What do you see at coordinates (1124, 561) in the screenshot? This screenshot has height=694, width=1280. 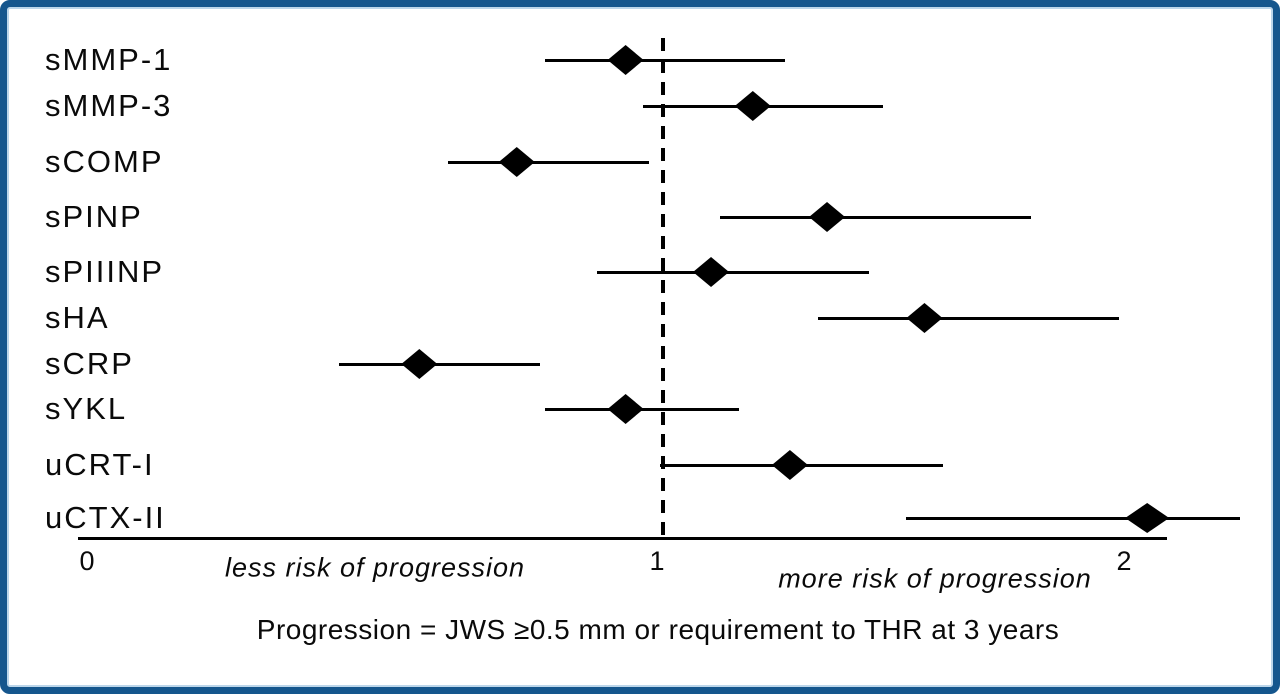 I see `x-tick-label: 2` at bounding box center [1124, 561].